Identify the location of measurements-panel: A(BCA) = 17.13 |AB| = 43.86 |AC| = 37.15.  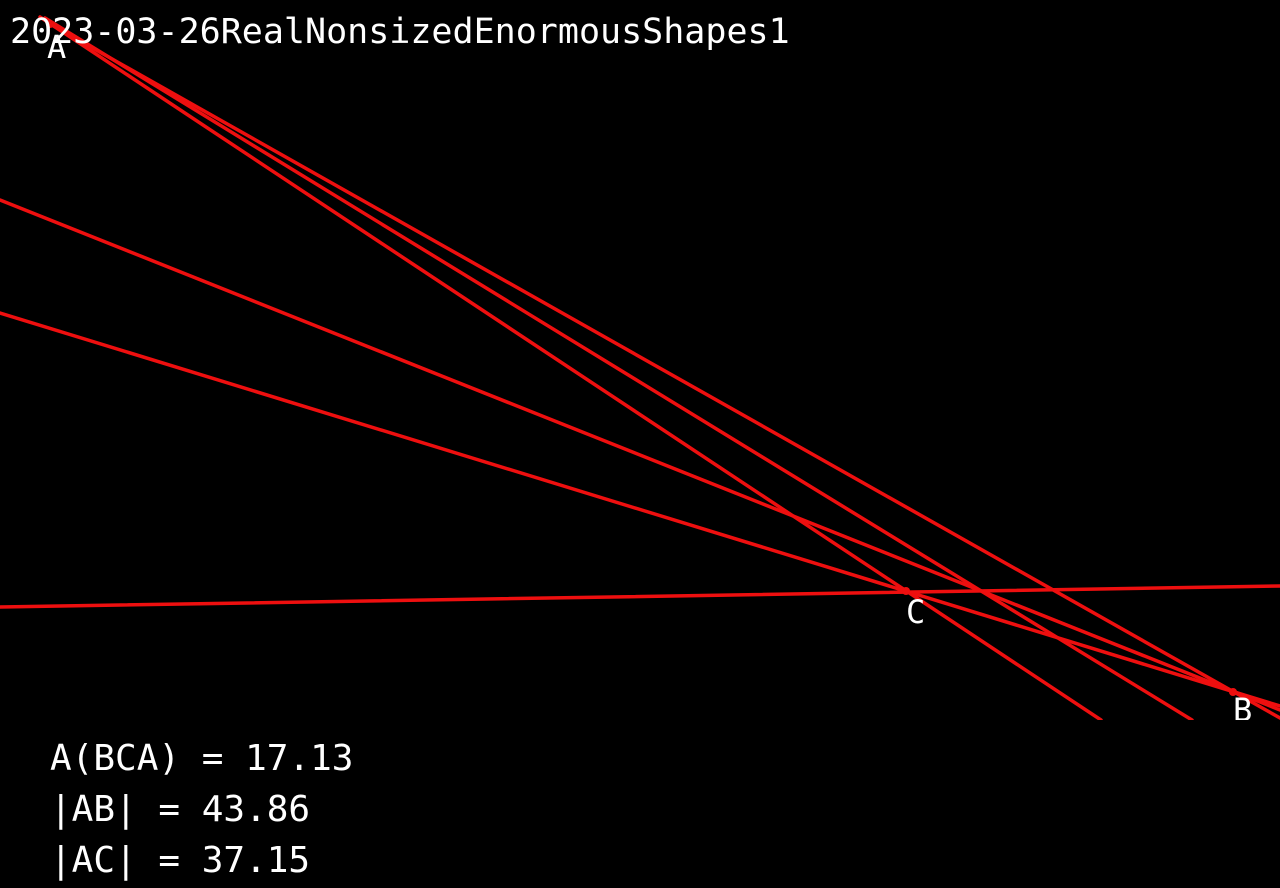
(201, 809).